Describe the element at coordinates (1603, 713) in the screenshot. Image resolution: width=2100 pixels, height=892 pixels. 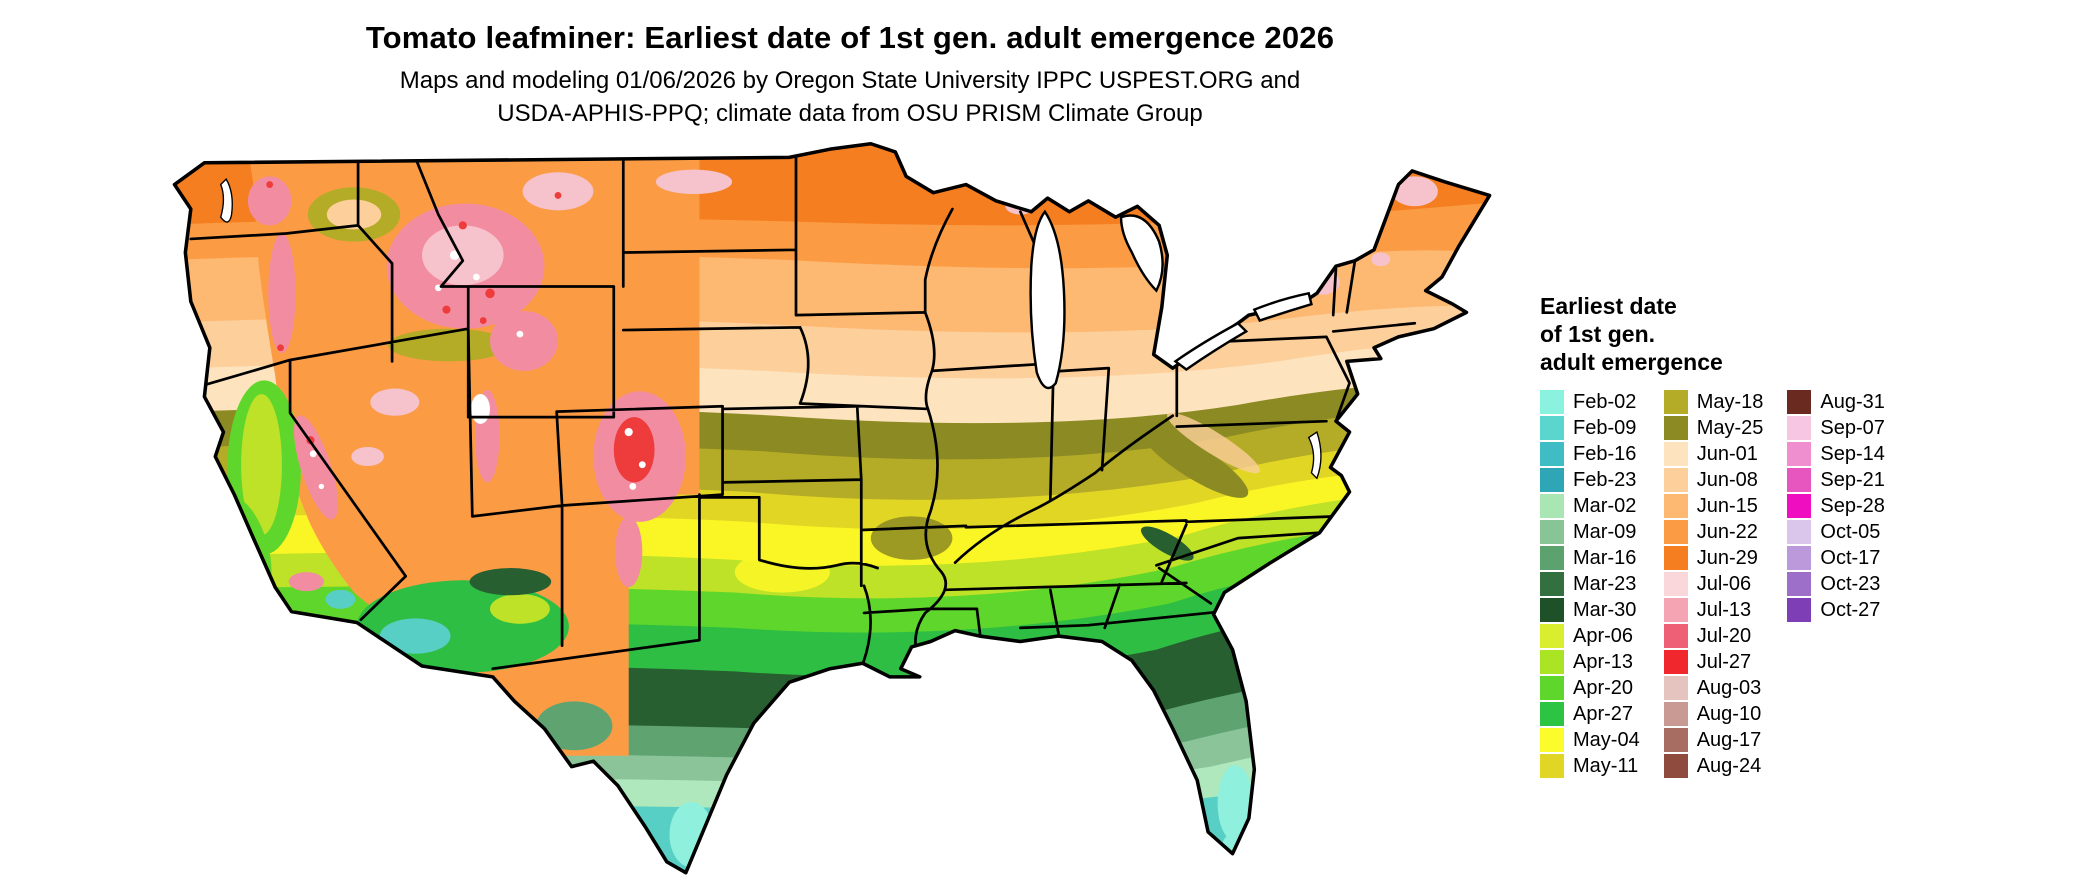
I see `legend-label: Apr-27` at that location.